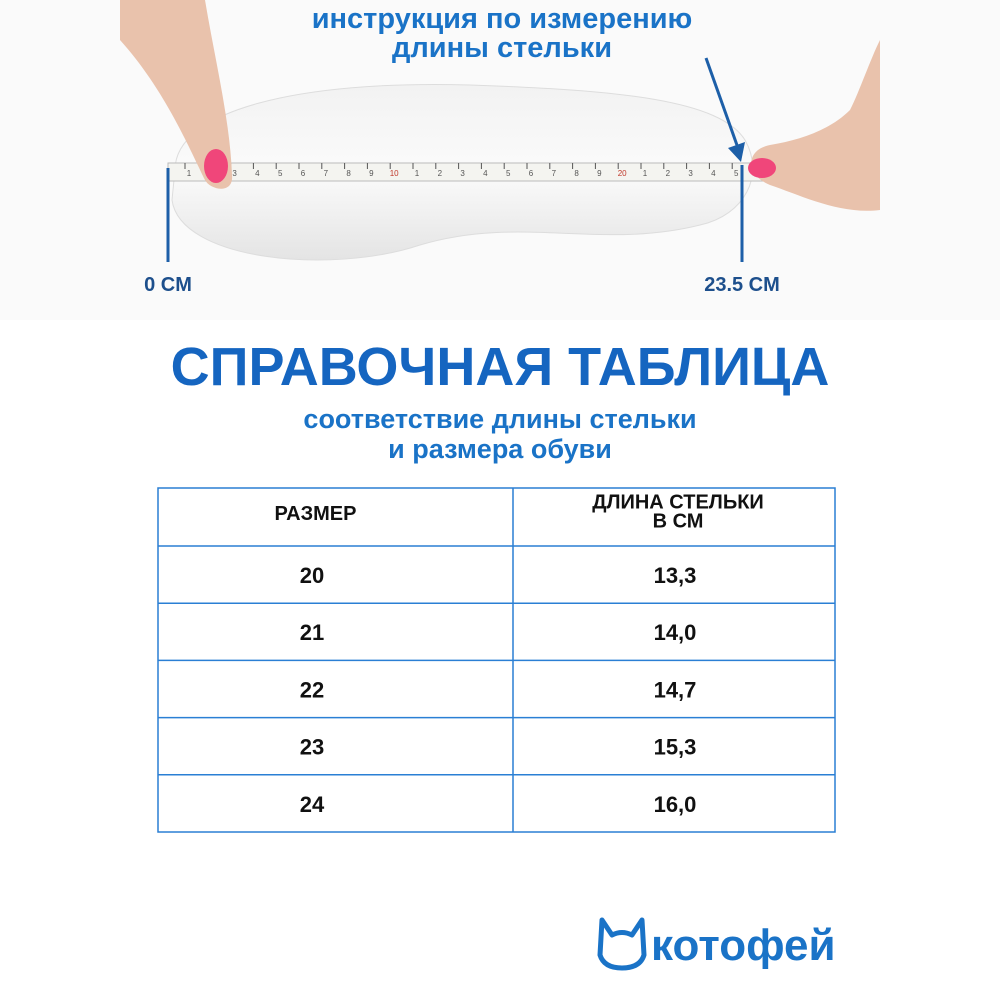  I want to click on table-cell: 20, so click(312, 575).